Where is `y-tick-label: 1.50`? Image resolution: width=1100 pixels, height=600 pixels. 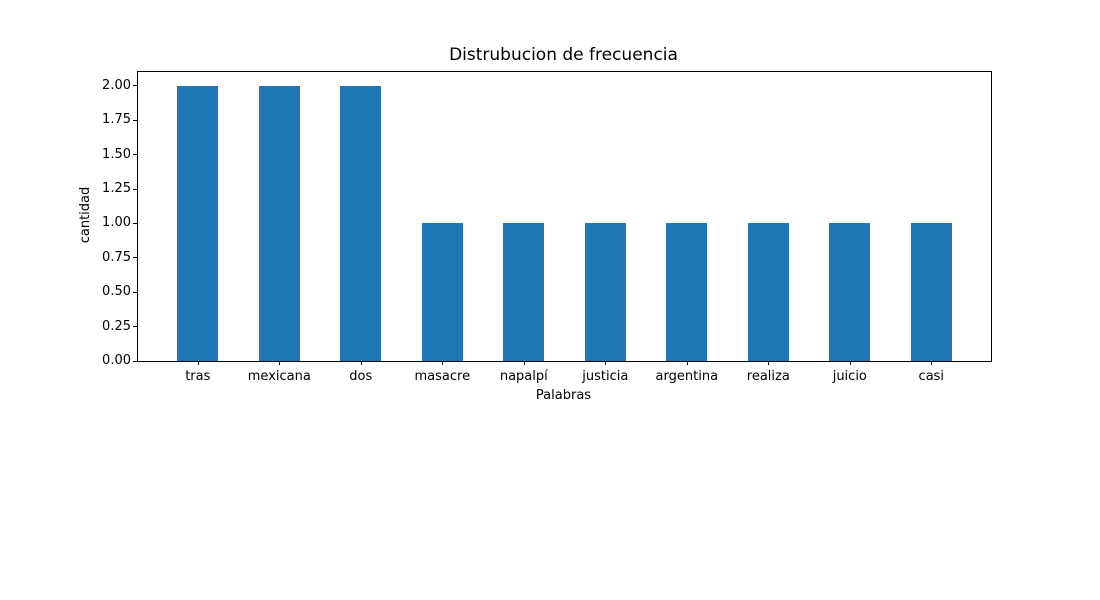 y-tick-label: 1.50 is located at coordinates (116, 154).